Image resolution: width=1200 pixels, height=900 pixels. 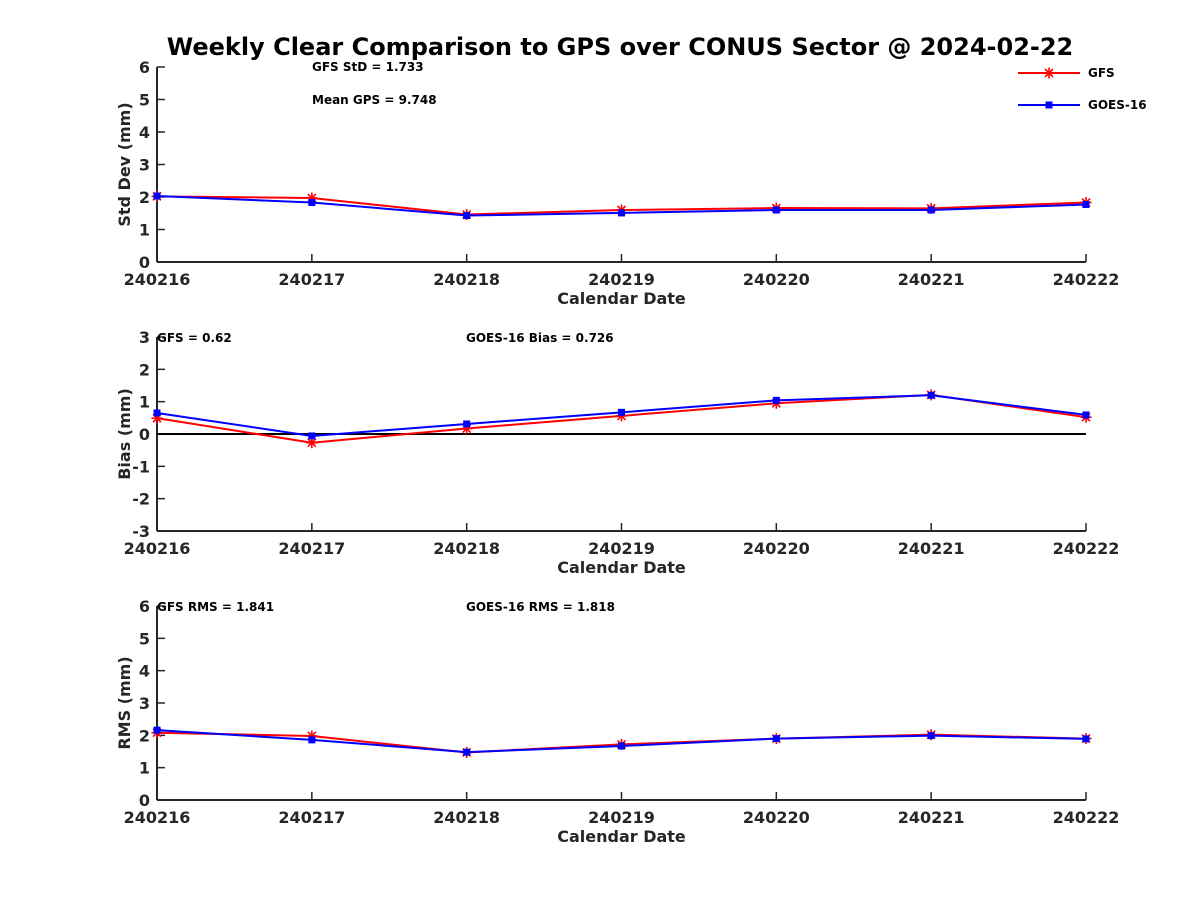 I want to click on annotation-text: GOES-16 RMS = 1.818, so click(x=540, y=607).